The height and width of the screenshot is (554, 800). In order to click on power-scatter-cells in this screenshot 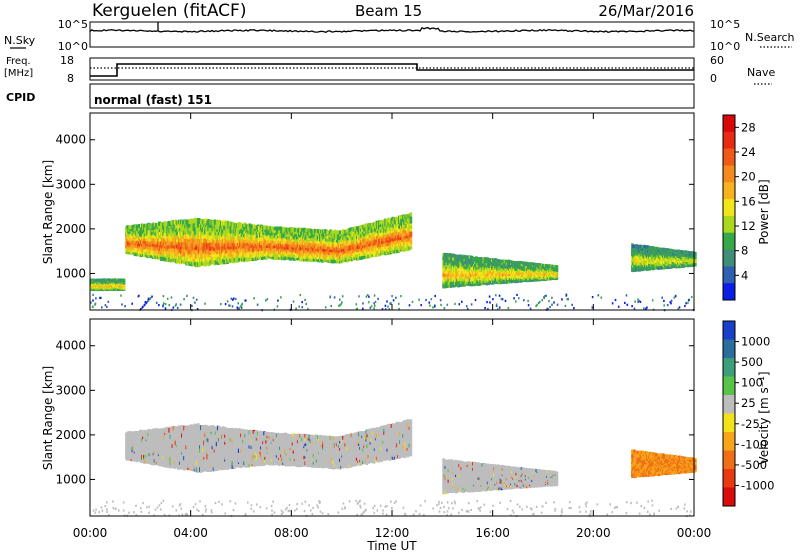, I will do `click(393, 262)`.